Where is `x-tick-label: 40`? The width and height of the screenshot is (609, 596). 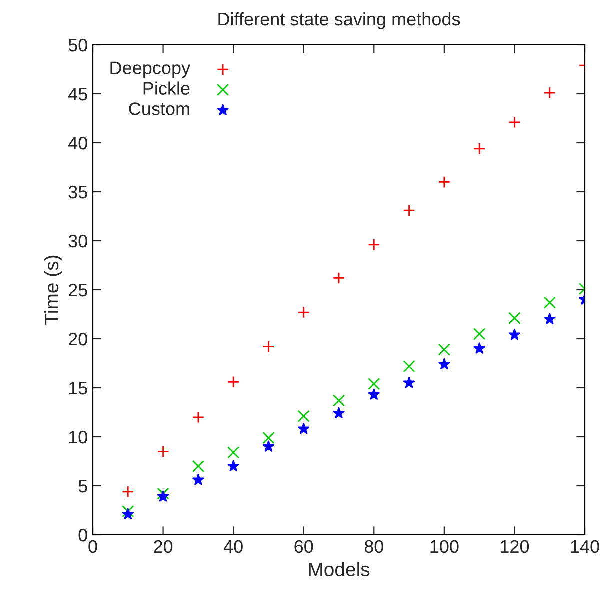
x-tick-label: 40 is located at coordinates (233, 547).